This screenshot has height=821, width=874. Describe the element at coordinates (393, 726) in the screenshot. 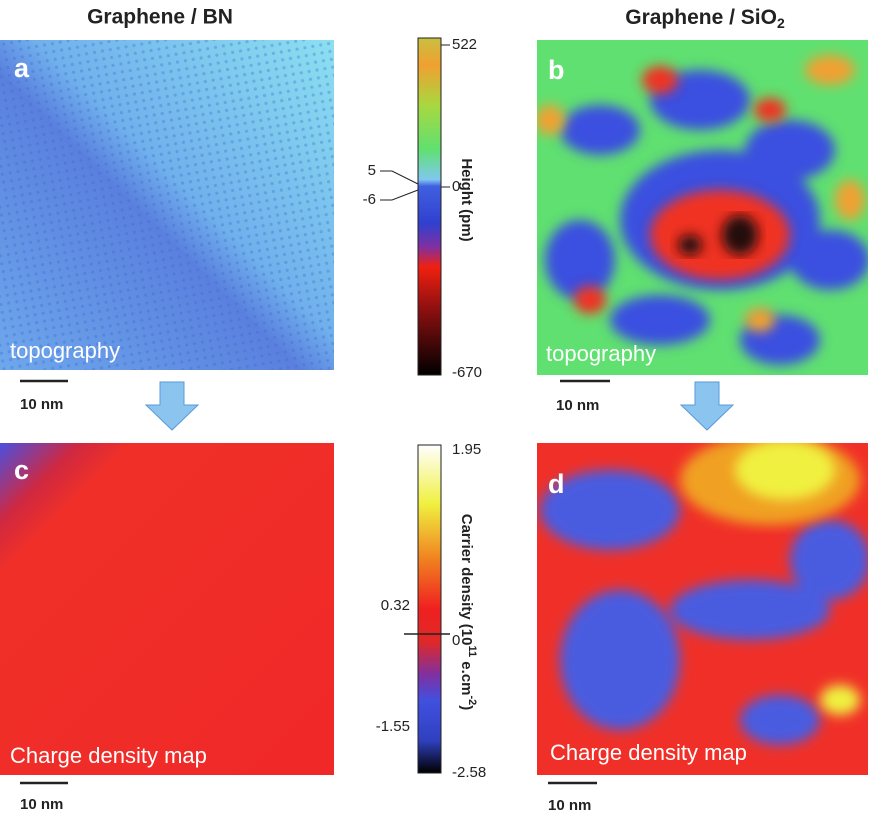

I see `tick-label: -1.55` at that location.